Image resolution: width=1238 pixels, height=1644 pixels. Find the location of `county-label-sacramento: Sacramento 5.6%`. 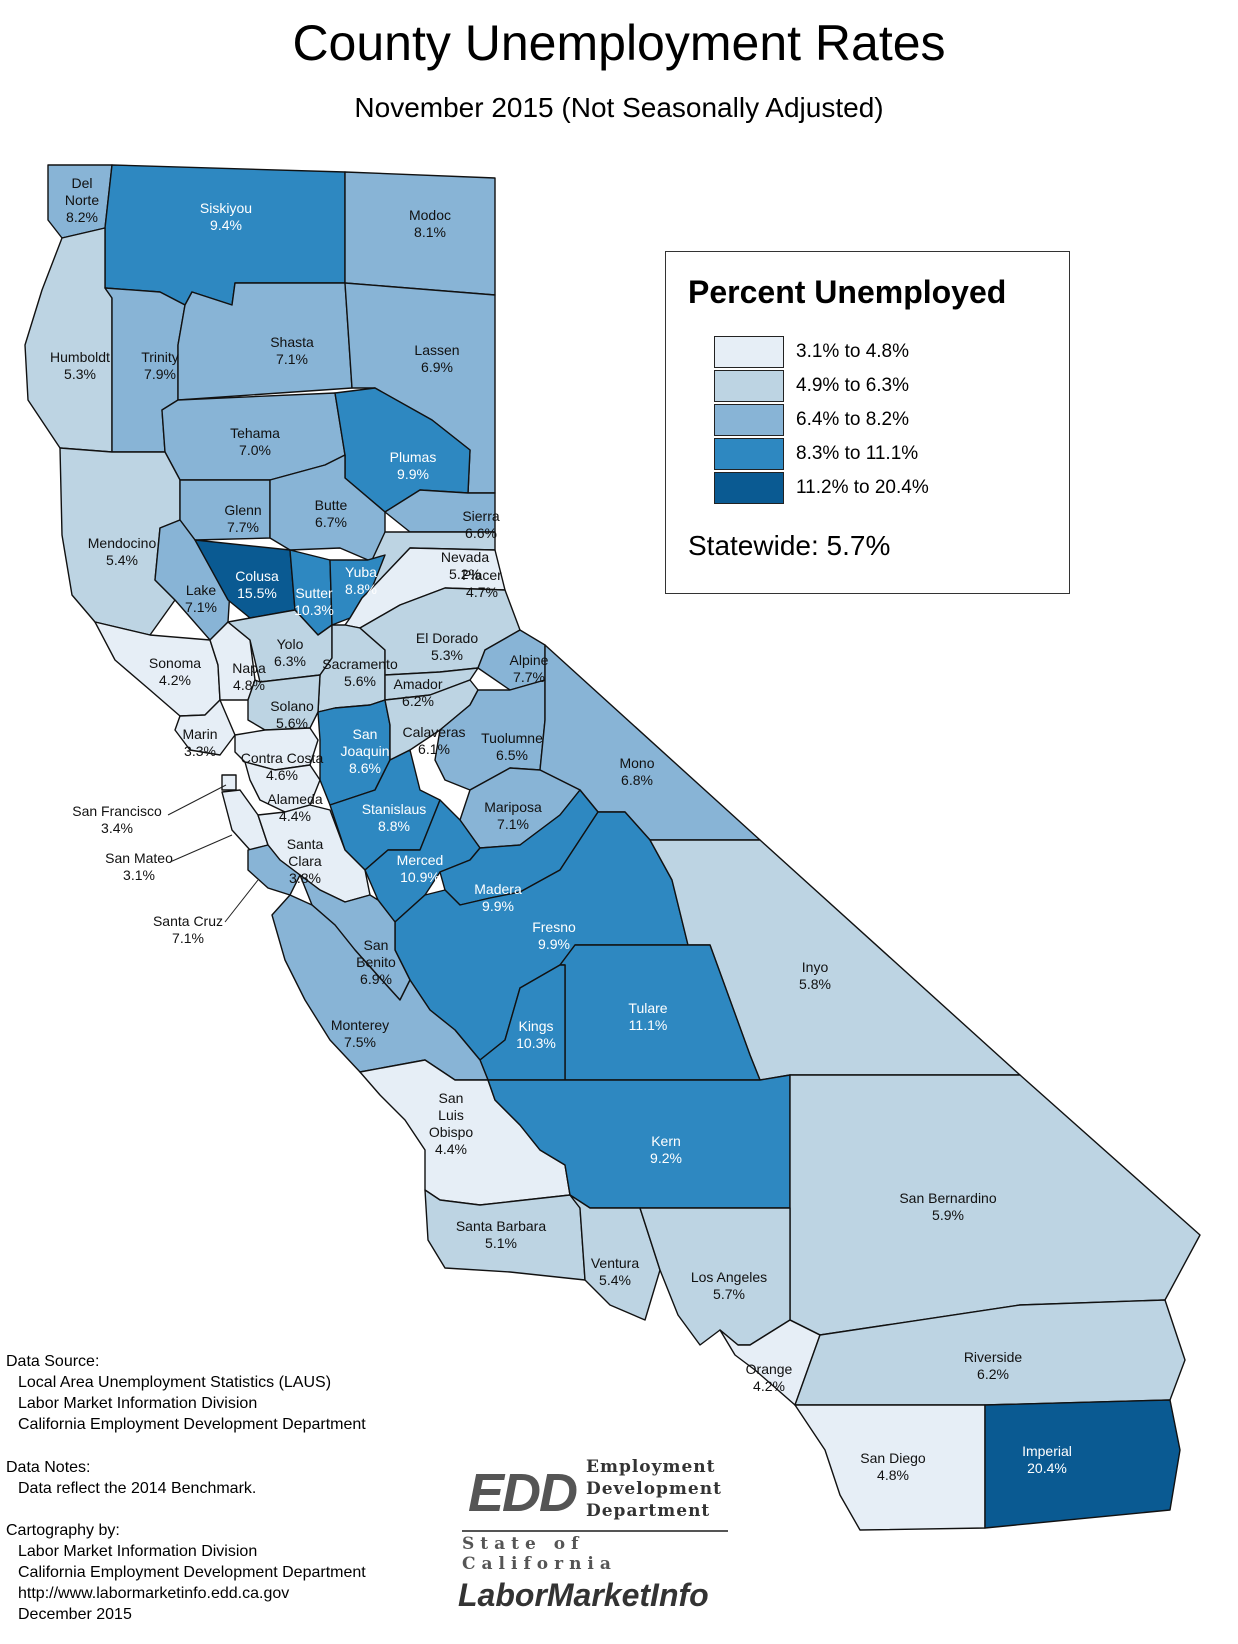

county-label-sacramento: Sacramento 5.6% is located at coordinates (360, 672).